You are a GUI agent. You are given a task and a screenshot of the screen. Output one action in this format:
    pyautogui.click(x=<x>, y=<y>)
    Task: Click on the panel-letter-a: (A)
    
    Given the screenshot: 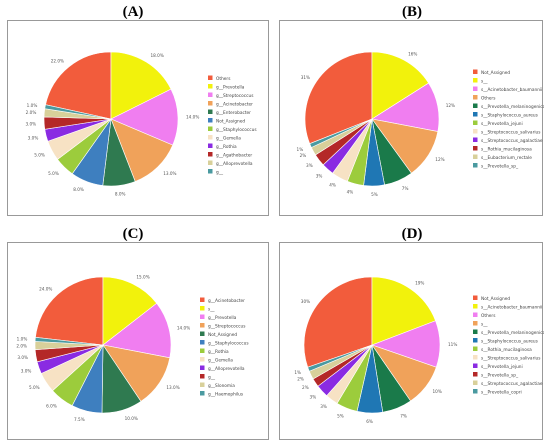 What is the action you would take?
    pyautogui.click(x=133, y=12)
    